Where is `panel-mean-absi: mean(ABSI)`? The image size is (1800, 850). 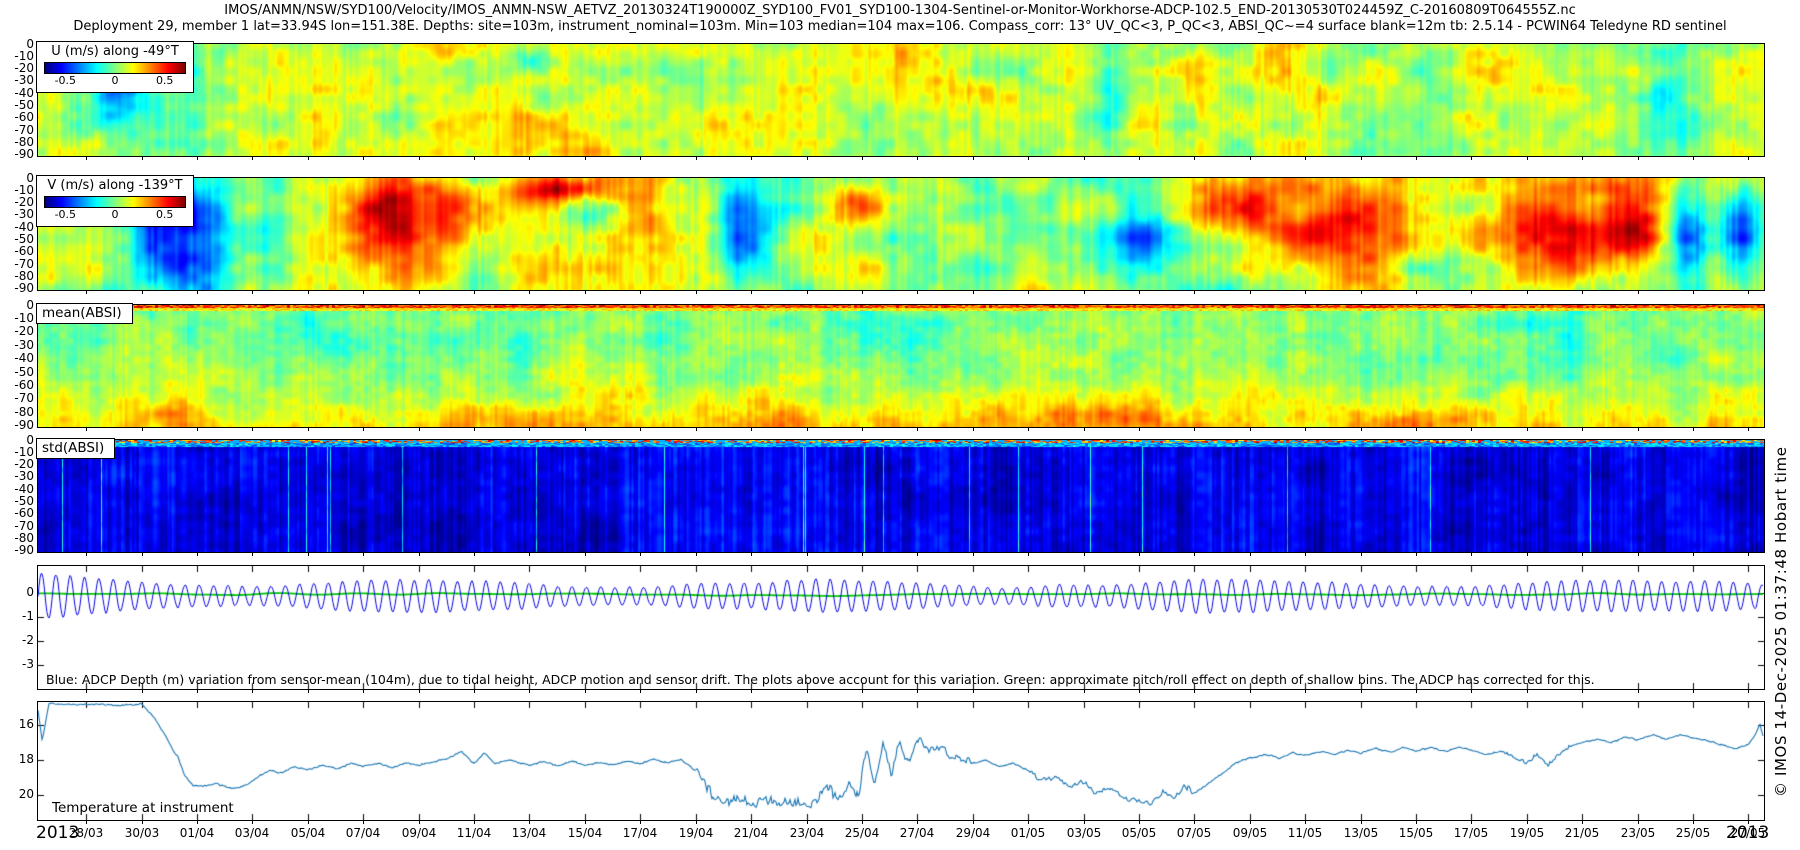
panel-mean-absi: mean(ABSI) is located at coordinates (900, 365).